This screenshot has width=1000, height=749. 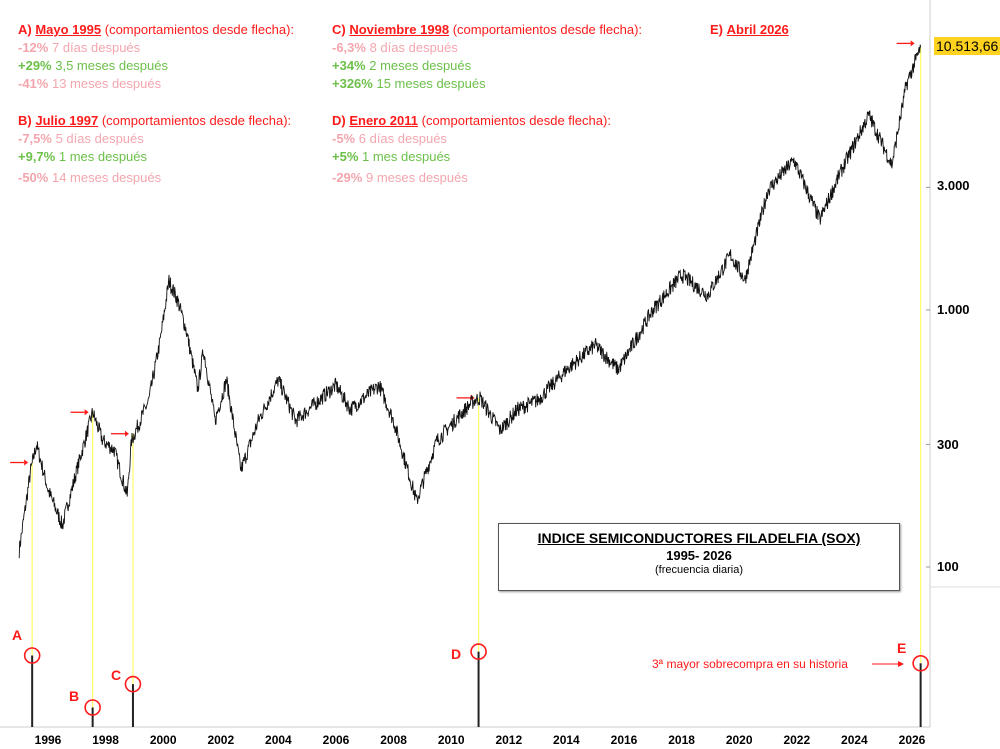 I want to click on x-tick-label: 2004, so click(x=278, y=740).